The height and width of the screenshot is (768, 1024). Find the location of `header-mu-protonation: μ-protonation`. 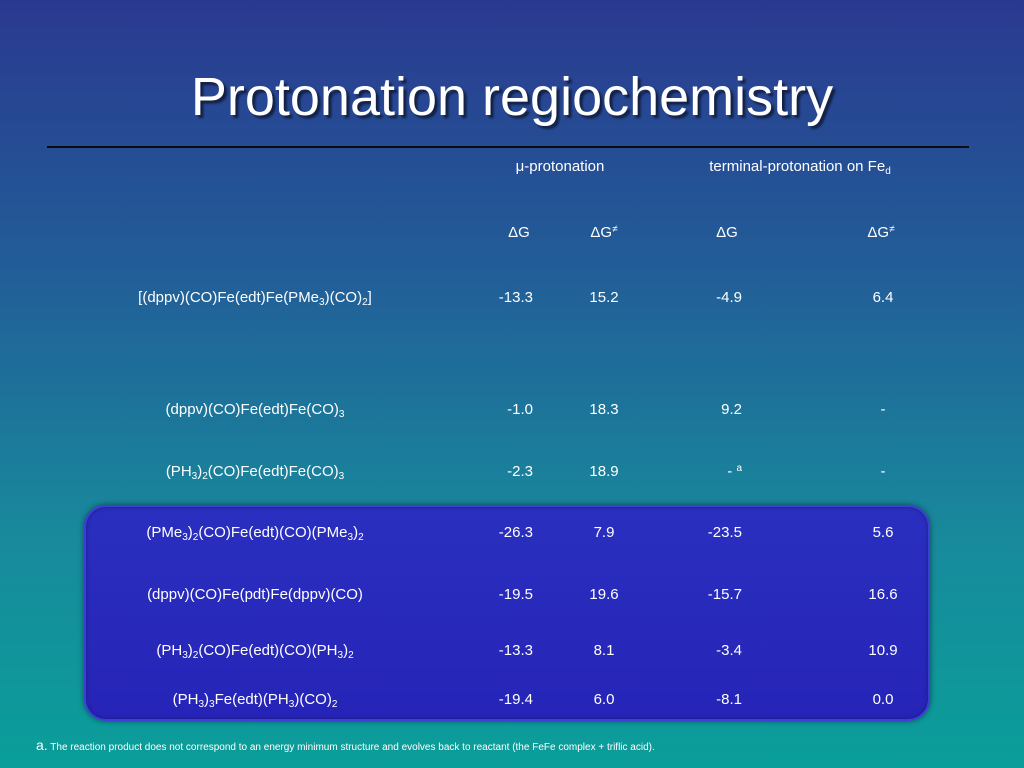

header-mu-protonation: μ-protonation is located at coordinates (560, 166).